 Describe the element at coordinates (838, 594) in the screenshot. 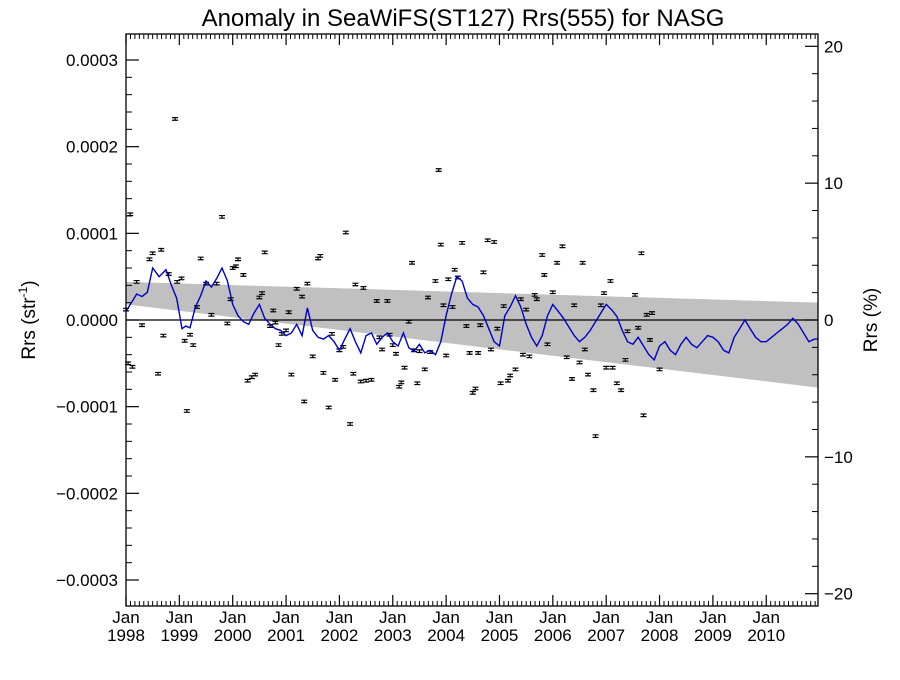

I see `y2-tick-label: −20` at that location.